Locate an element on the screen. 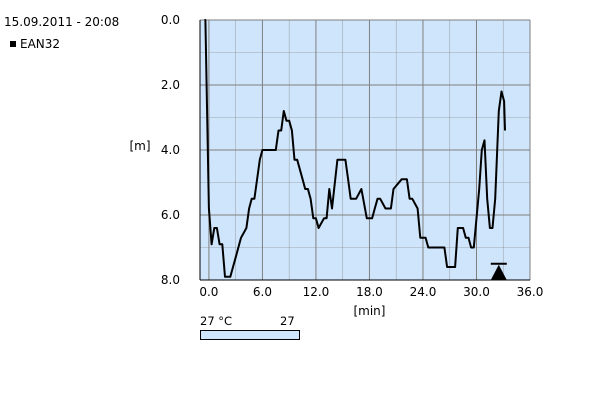 The image size is (600, 400). x-tick-label: 30.0 is located at coordinates (476, 292).